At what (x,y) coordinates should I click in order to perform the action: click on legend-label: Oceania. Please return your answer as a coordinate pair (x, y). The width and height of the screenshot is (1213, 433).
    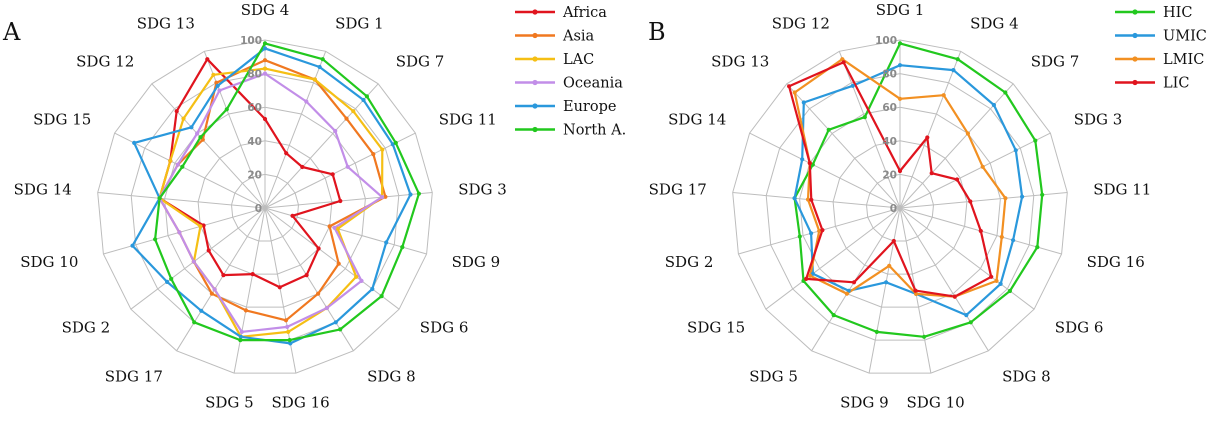
    Looking at the image, I should click on (593, 84).